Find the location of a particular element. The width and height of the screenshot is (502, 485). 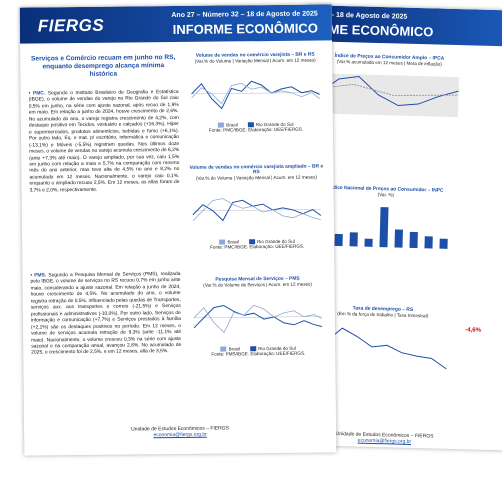

logo: FIERGS is located at coordinates (71, 25).